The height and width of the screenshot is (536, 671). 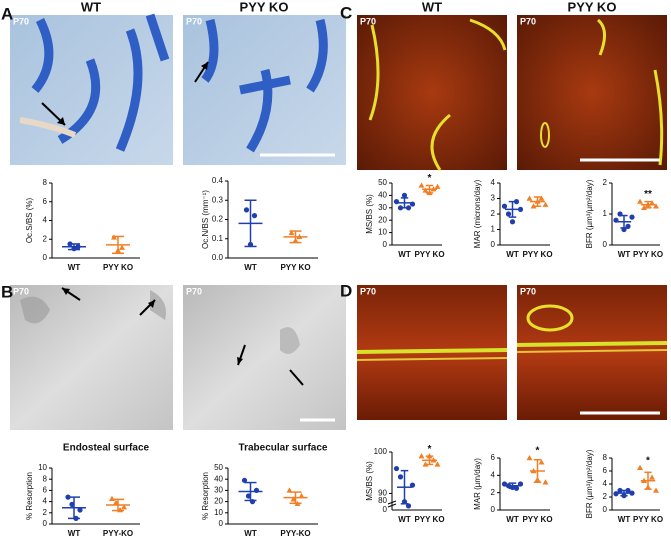 I want to click on y-axis-label: Oc.N/BS (mm⁻¹), so click(x=205, y=219).